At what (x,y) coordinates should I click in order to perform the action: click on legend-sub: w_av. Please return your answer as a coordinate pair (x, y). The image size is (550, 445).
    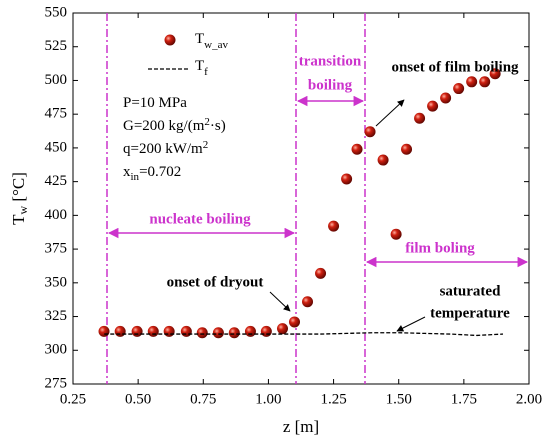
    Looking at the image, I should click on (216, 45).